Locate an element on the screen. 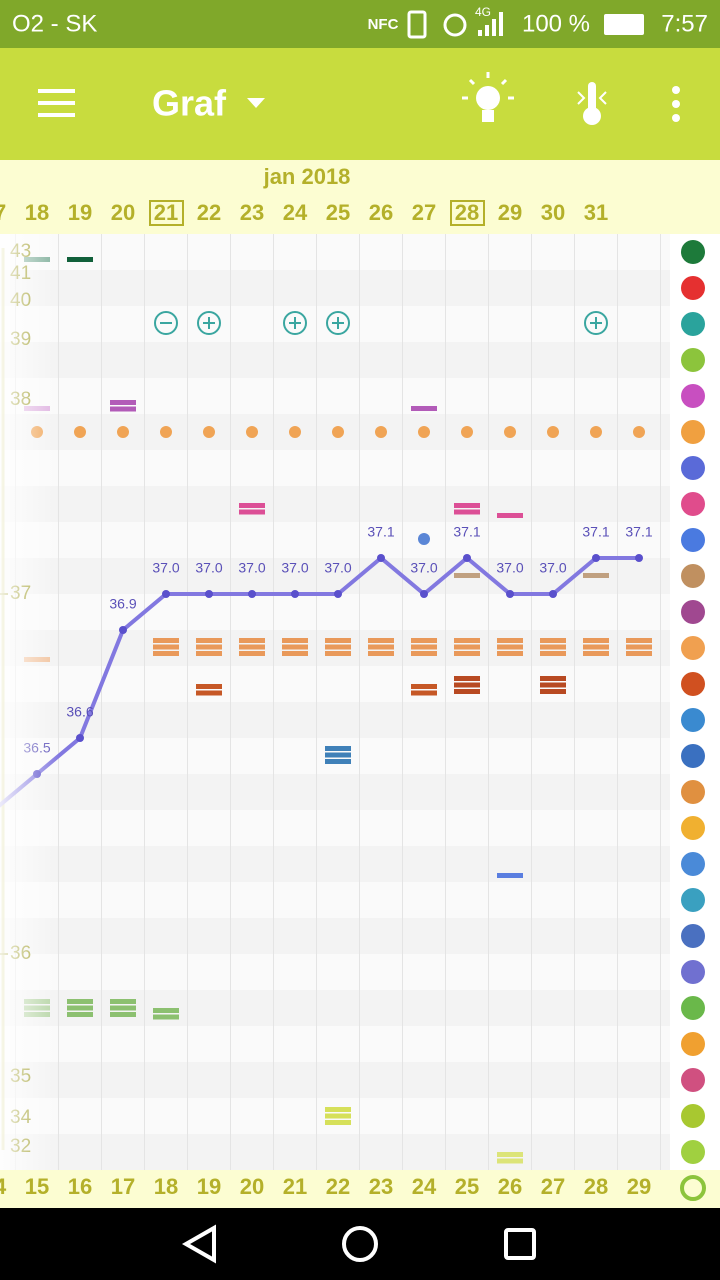 The width and height of the screenshot is (720, 1280). signal-icon is located at coordinates (490, 24).